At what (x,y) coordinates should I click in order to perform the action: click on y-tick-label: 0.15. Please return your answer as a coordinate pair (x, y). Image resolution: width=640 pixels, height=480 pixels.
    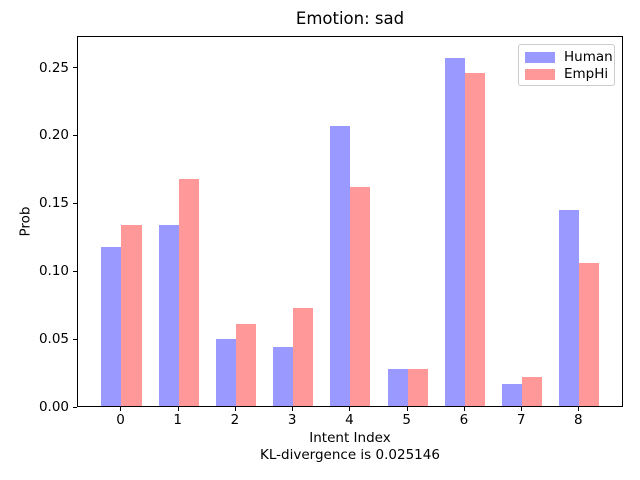
    Looking at the image, I should click on (53, 203).